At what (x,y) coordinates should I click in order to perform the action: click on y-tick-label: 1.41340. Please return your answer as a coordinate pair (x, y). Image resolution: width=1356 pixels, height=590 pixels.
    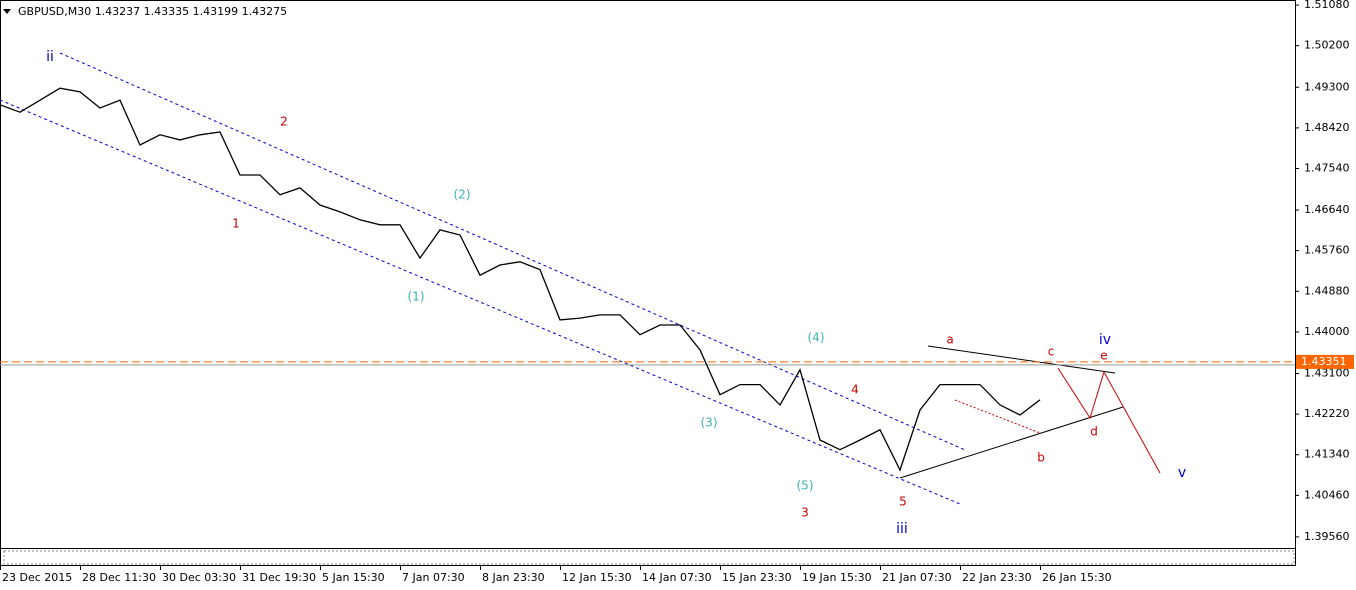
    Looking at the image, I should click on (1327, 454).